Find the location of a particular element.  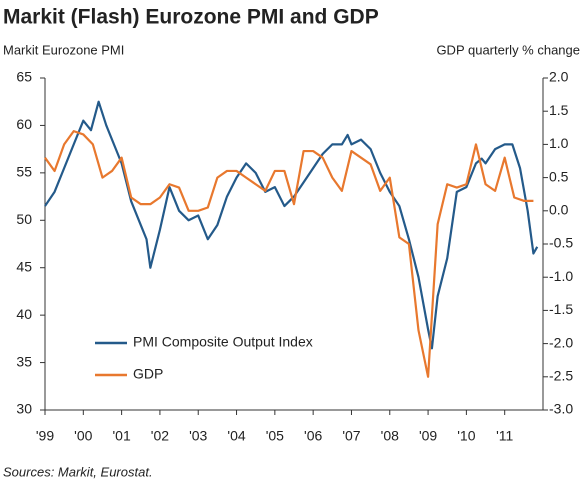

x-tick-label: '07 is located at coordinates (351, 436).